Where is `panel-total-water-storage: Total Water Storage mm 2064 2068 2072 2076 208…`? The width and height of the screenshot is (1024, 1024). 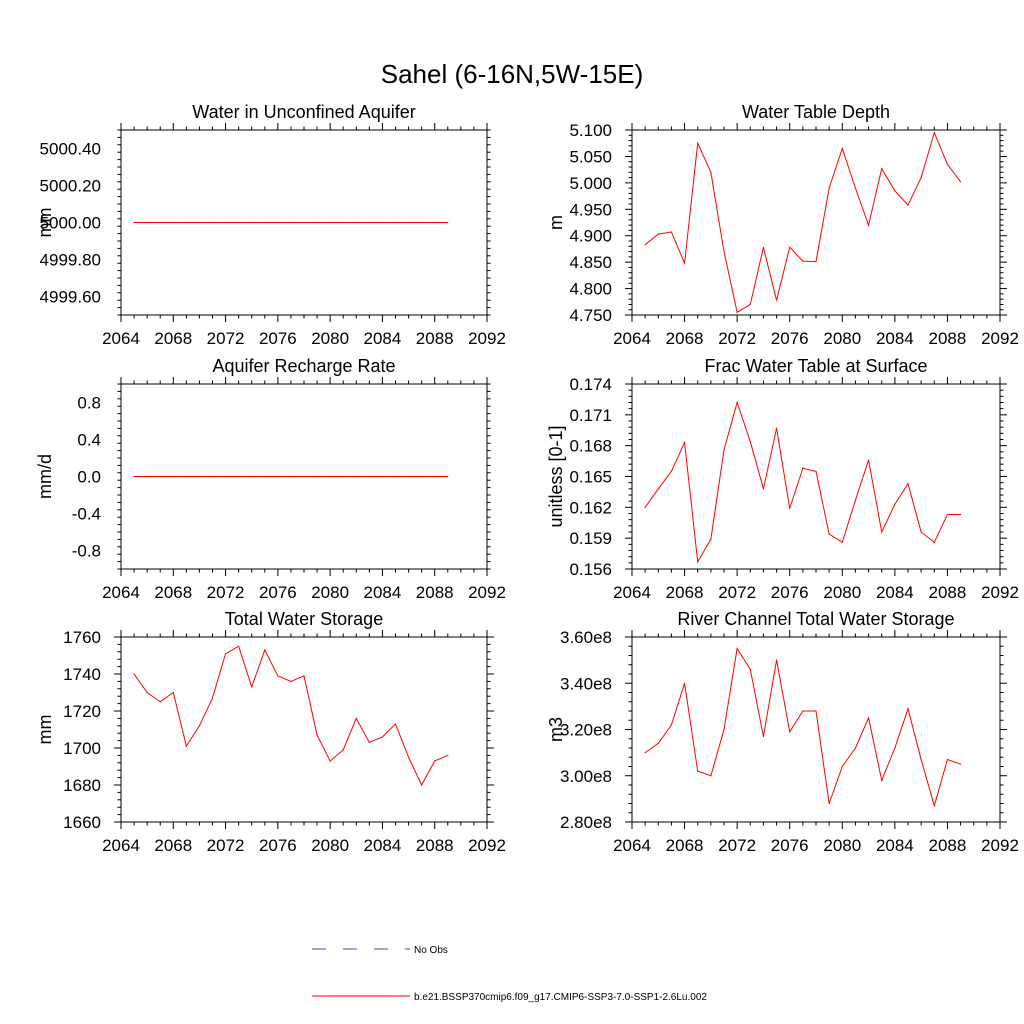
panel-total-water-storage: Total Water Storage mm 2064 2068 2072 2076 208… is located at coordinates (270, 732).